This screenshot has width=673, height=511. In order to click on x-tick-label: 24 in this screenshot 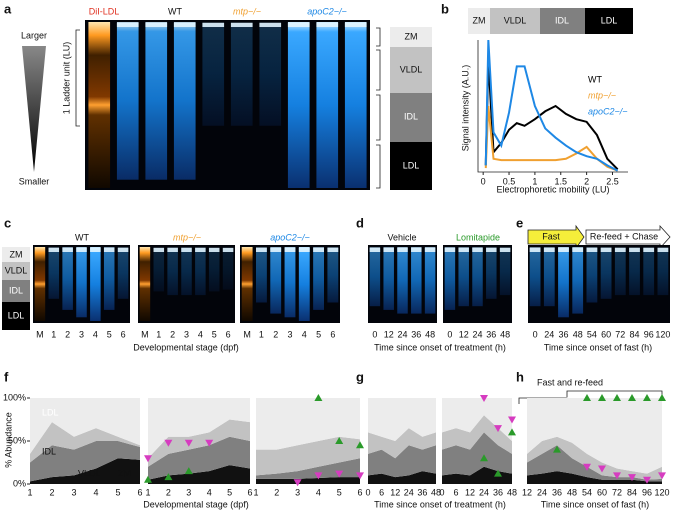, I will do `click(484, 492)`.